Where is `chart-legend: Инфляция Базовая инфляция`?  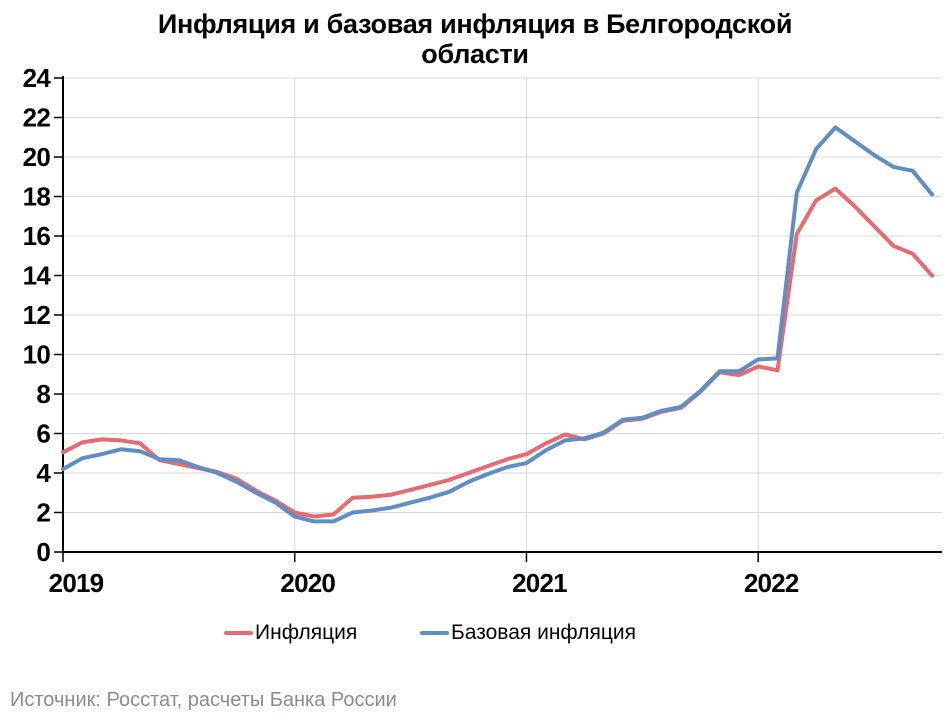
chart-legend: Инфляция Базовая инфляция is located at coordinates (475, 633).